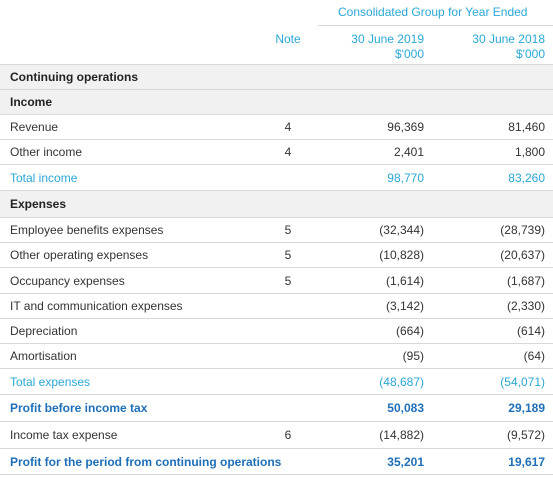 The image size is (553, 478). What do you see at coordinates (276, 152) in the screenshot?
I see `table-row: Other income 4 2,401 1,800` at bounding box center [276, 152].